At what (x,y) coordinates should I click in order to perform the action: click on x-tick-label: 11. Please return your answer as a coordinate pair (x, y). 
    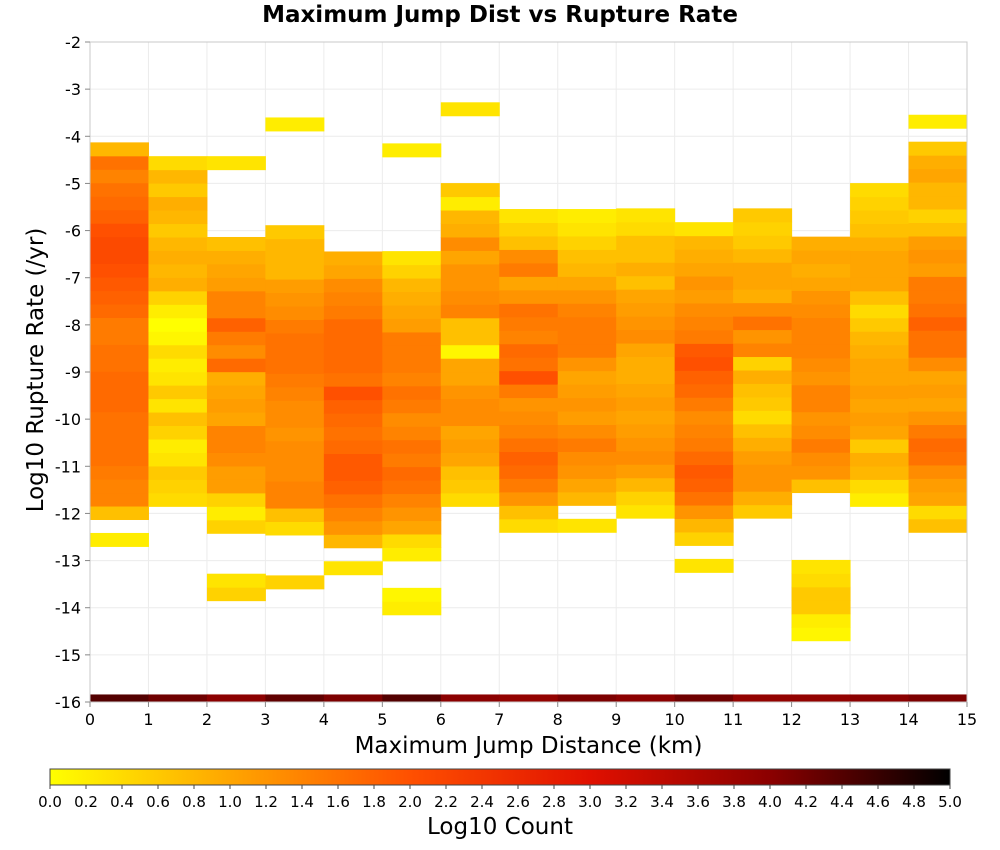
    Looking at the image, I should click on (733, 719).